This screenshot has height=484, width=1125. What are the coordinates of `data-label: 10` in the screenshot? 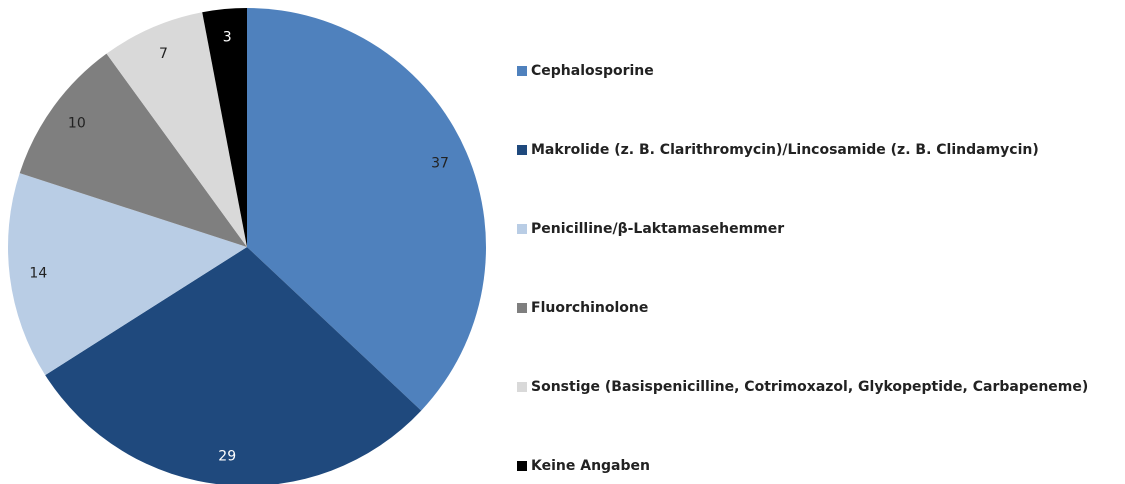 It's located at (77, 123).